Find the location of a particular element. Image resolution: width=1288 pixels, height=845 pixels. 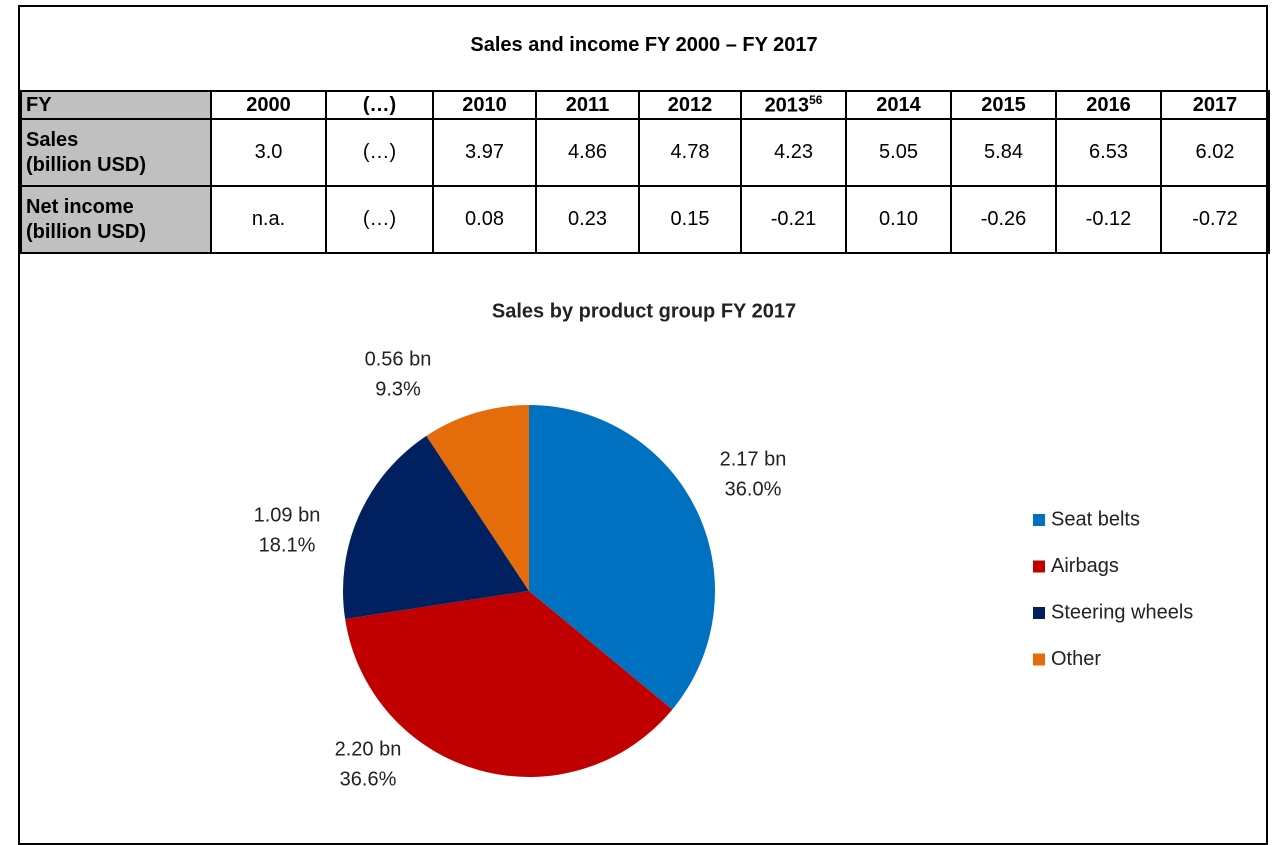

header-cell: (…) is located at coordinates (379, 105).